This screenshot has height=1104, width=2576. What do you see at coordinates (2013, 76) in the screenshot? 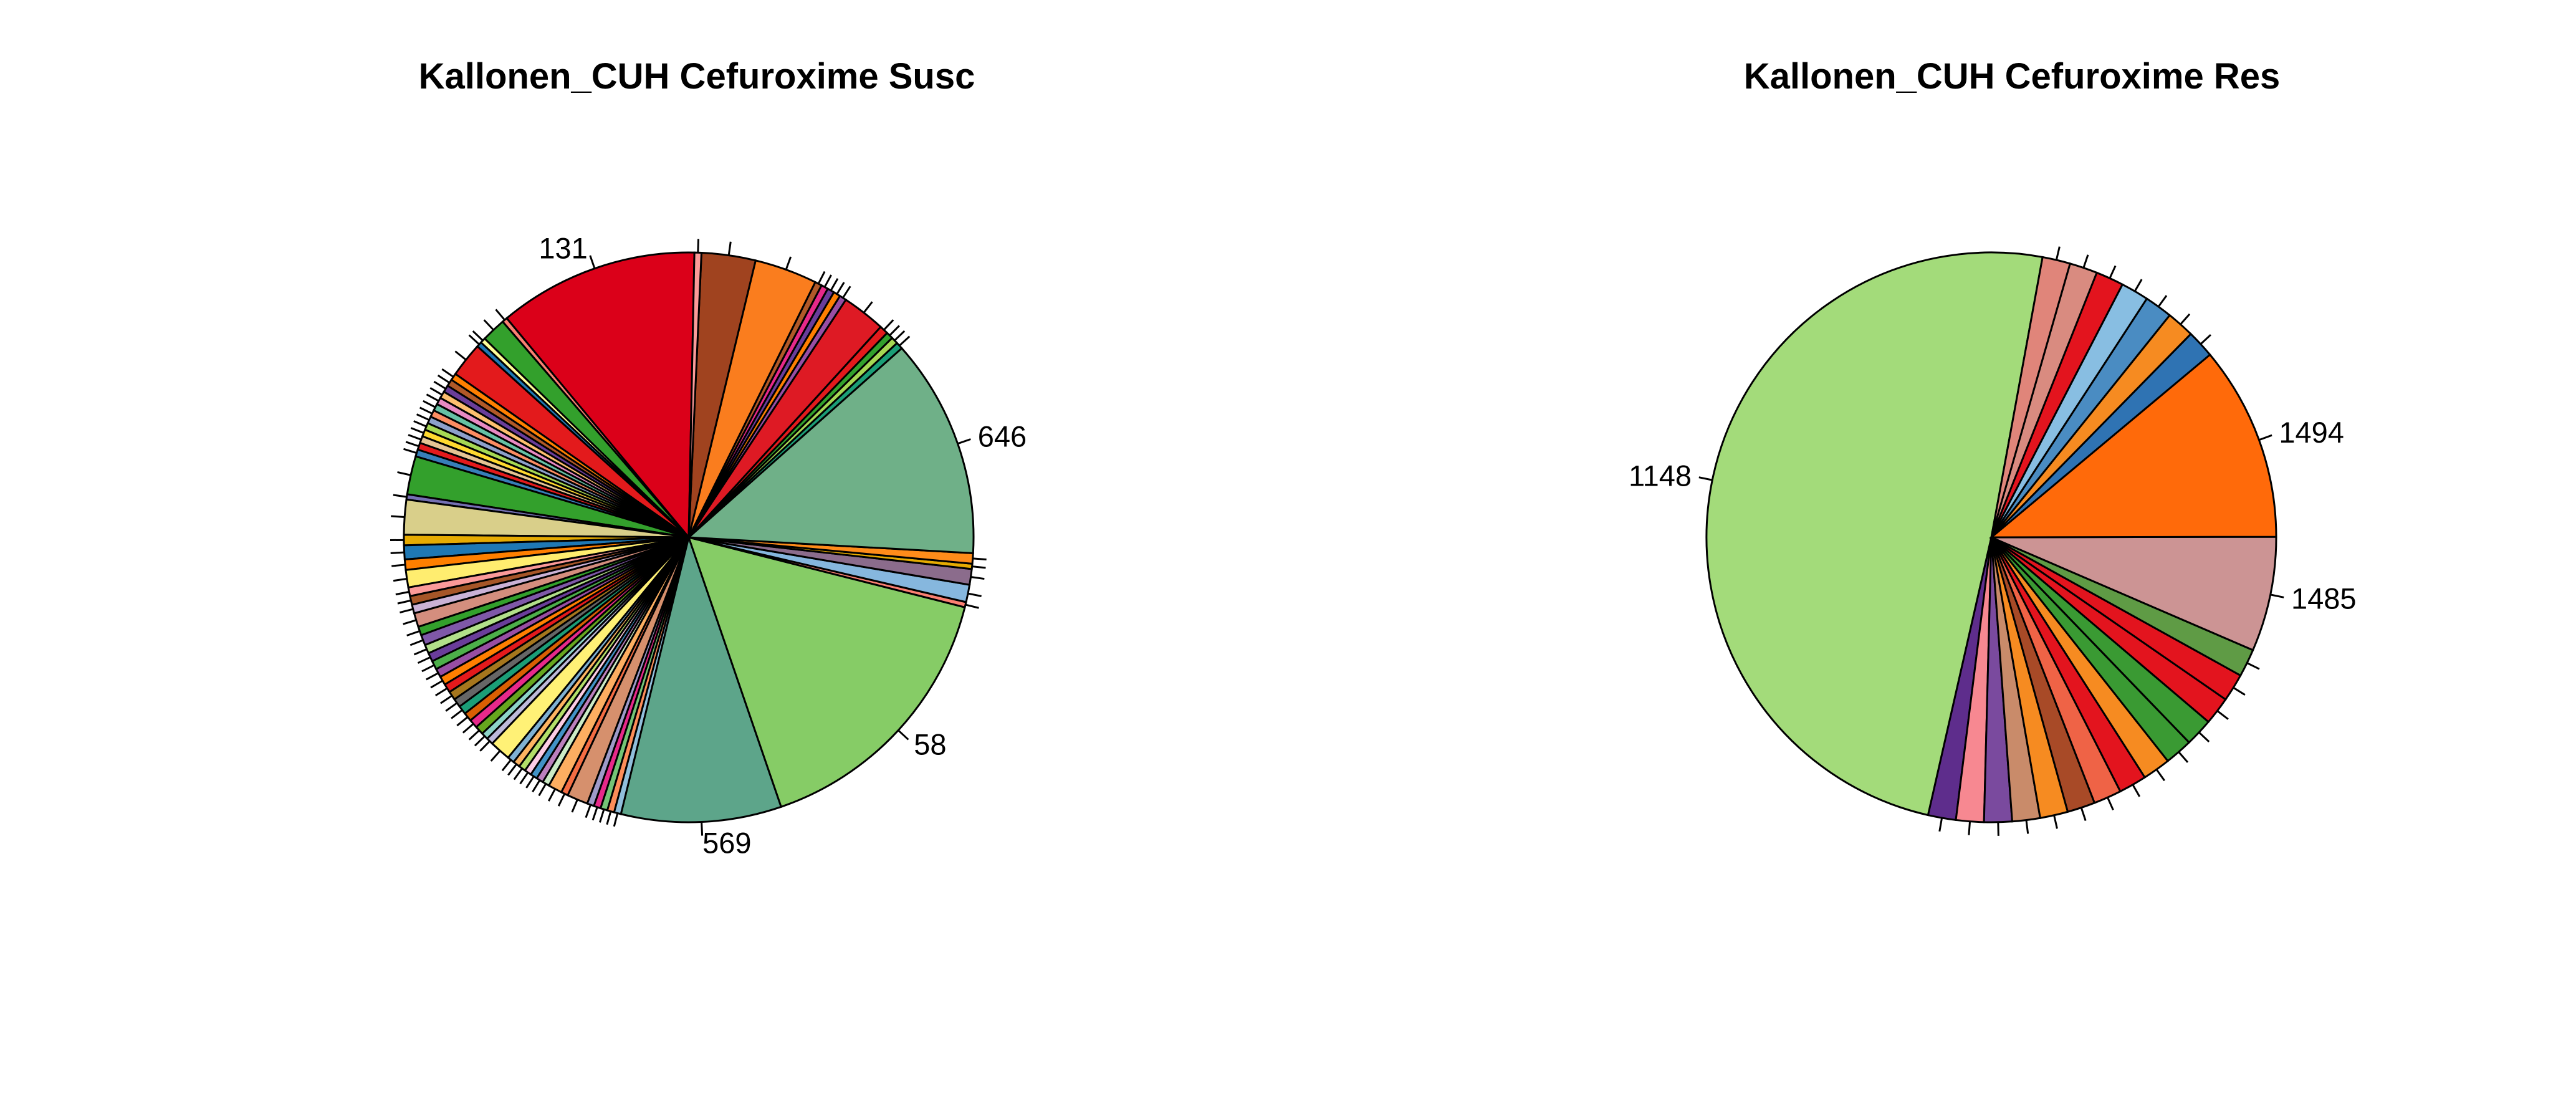
I see `chart-title: Kallonen_CUH Cefuroxime Res` at bounding box center [2013, 76].